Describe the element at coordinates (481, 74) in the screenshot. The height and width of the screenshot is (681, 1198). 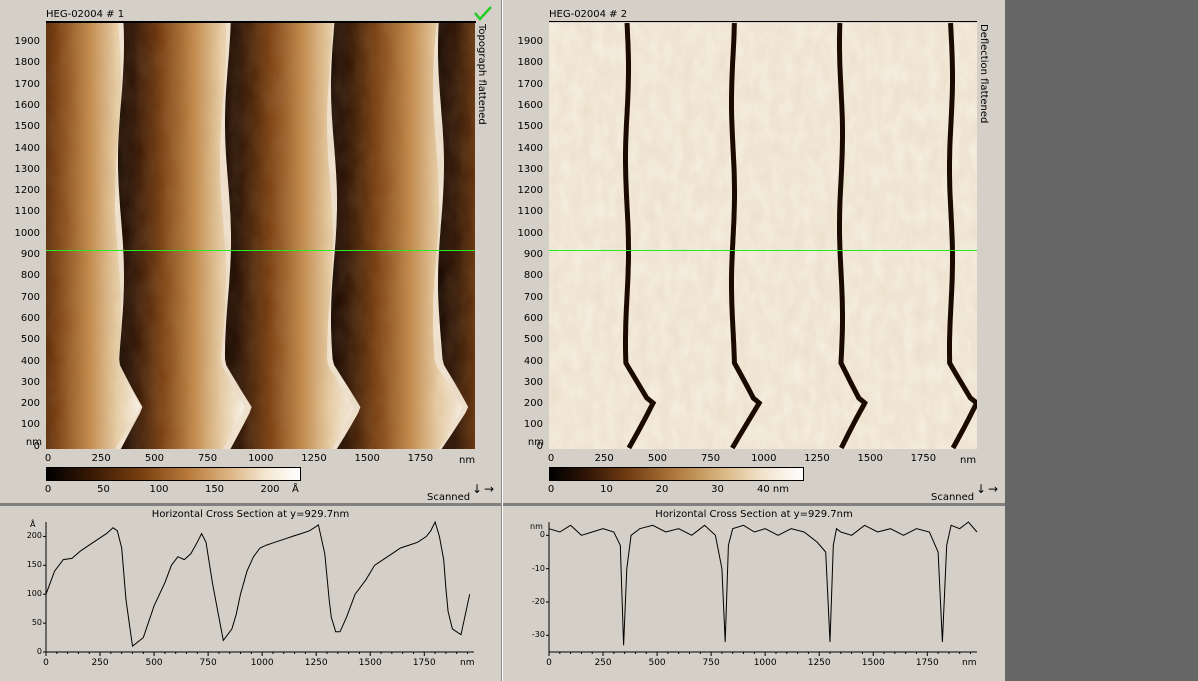
I see `side-label: Topograph flattened` at that location.